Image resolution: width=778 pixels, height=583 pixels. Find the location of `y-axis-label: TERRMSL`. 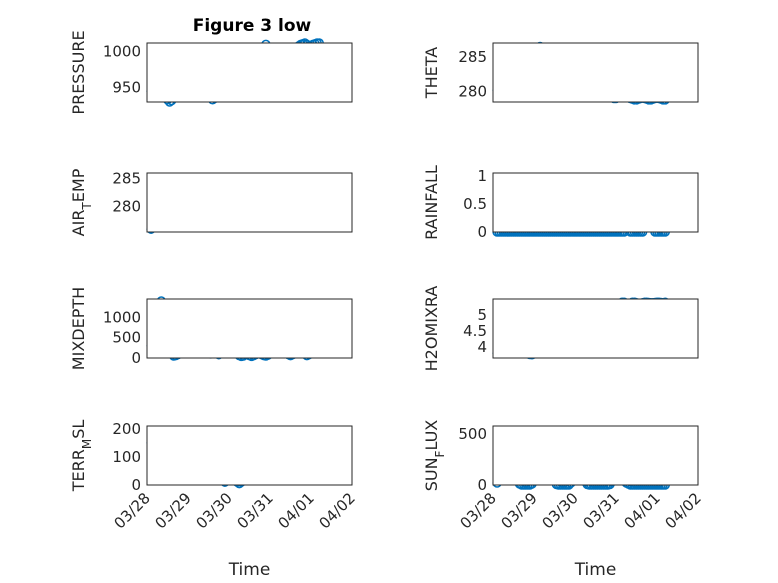

y-axis-label: TERRMSL is located at coordinates (81, 456).